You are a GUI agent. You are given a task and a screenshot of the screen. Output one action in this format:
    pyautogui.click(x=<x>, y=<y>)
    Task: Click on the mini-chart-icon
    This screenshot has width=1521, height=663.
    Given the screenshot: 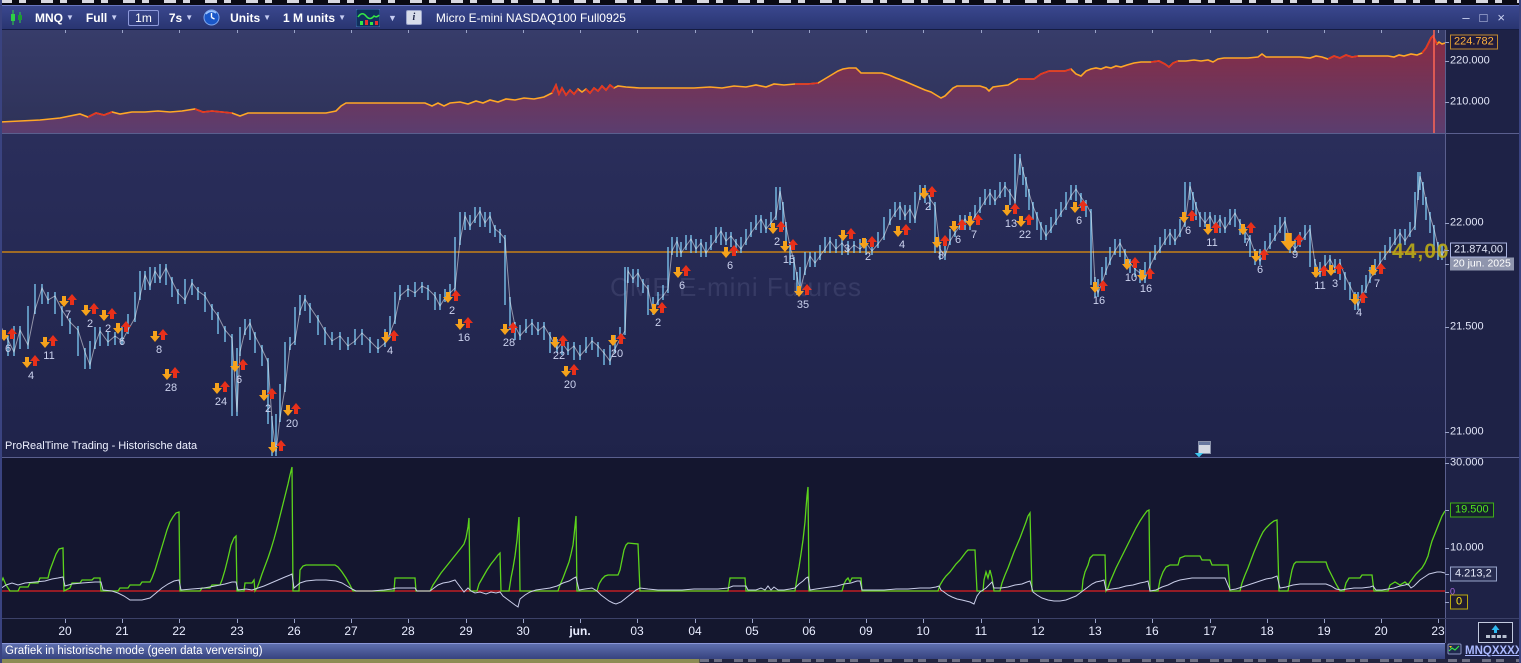 What is the action you would take?
    pyautogui.click(x=1454, y=651)
    